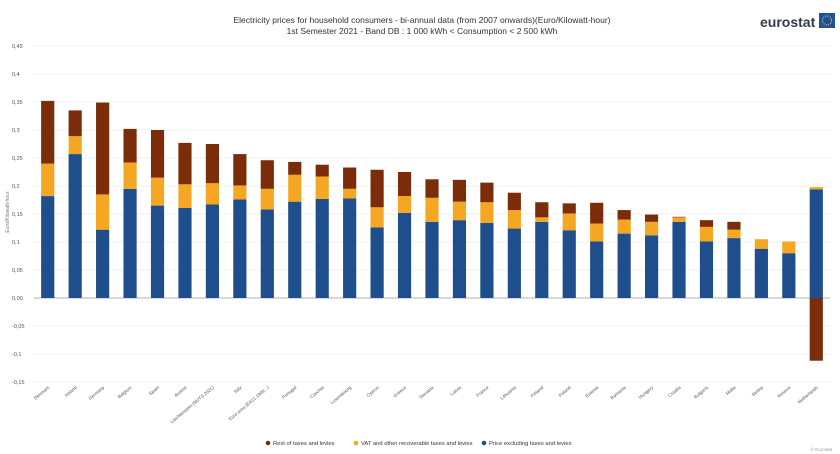  I want to click on x-tick-label: Croatia, so click(674, 392).